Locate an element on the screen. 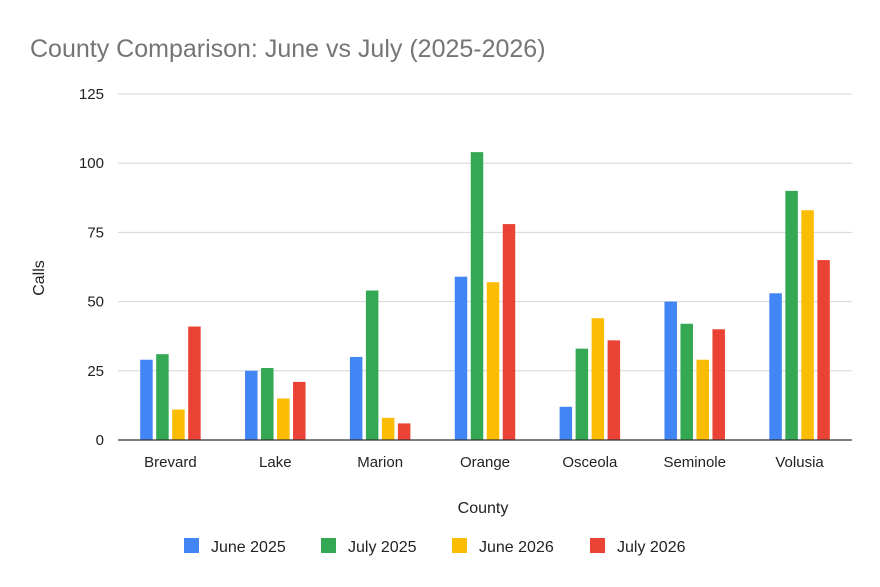  x-tick-label: Brevard is located at coordinates (170, 462).